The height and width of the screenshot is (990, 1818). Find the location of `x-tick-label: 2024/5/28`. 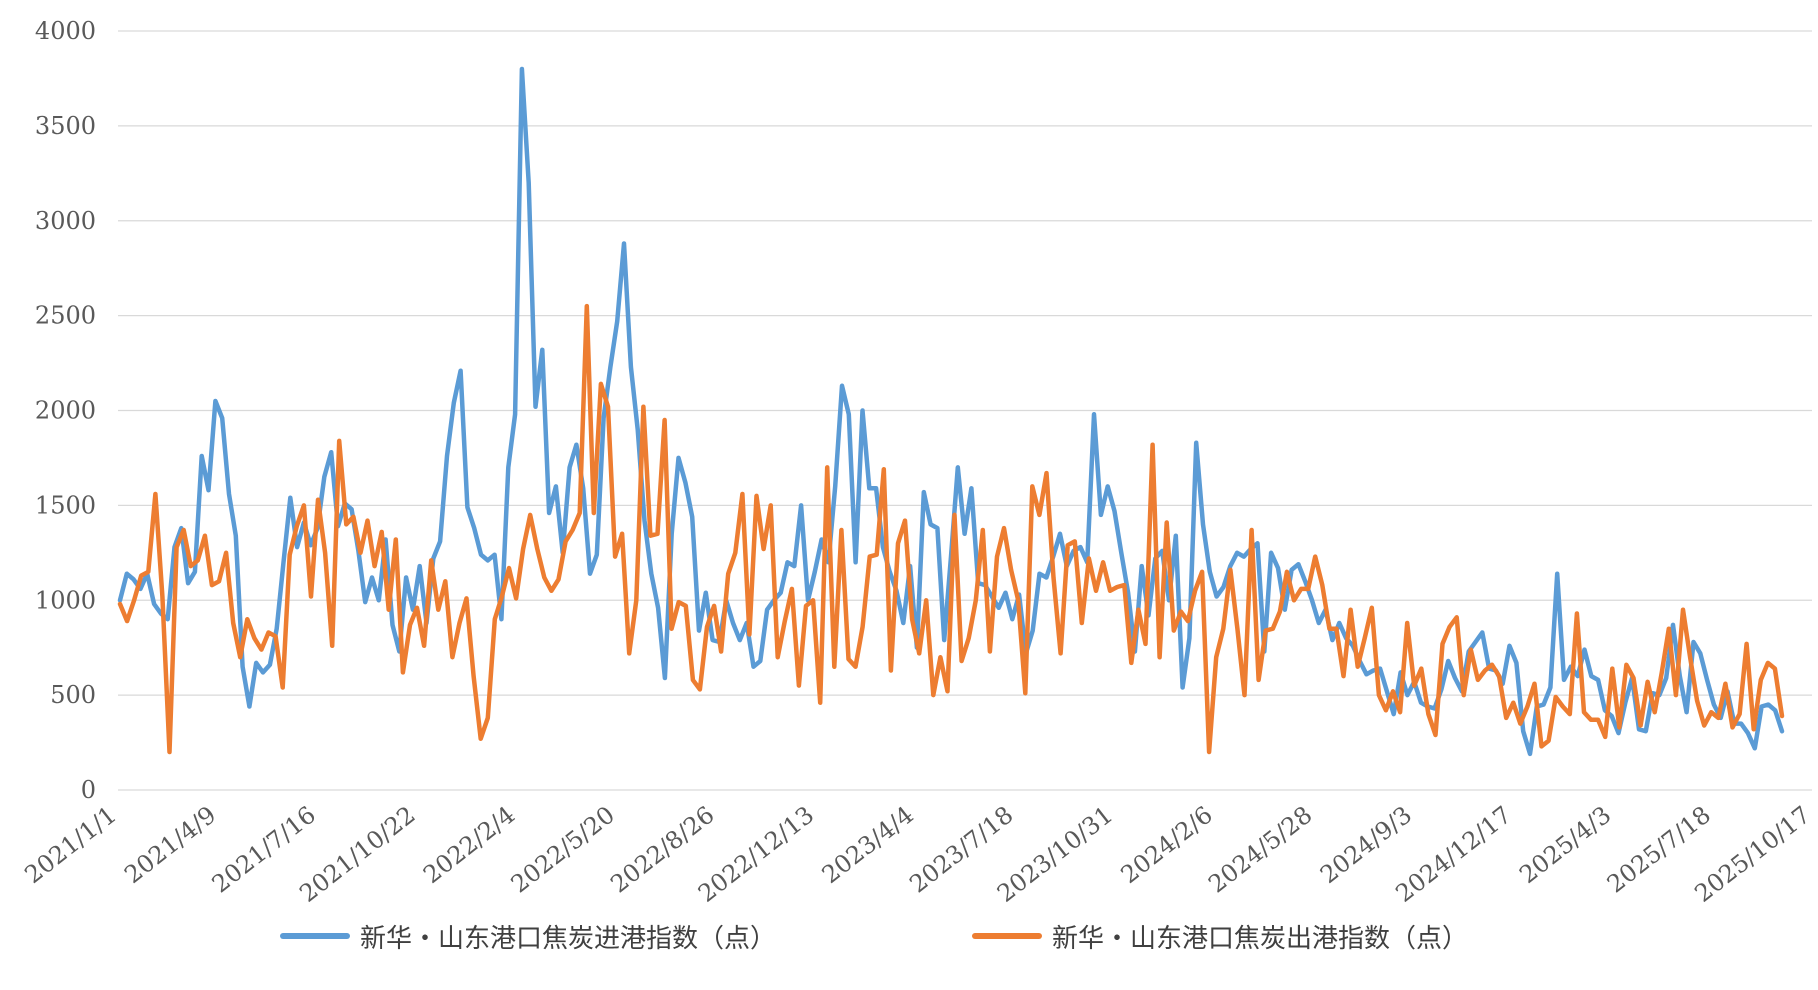

x-tick-label: 2024/5/28 is located at coordinates (1260, 850).